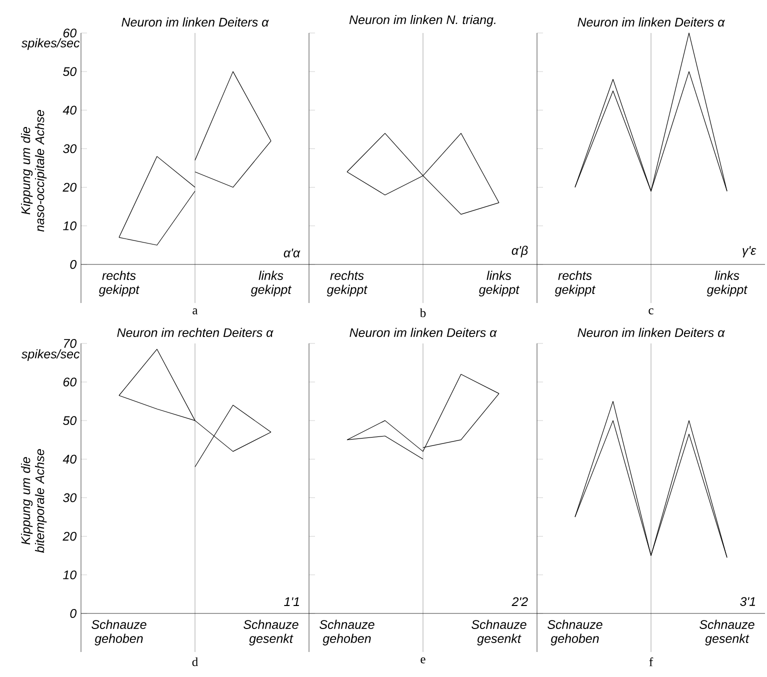  I want to click on x-axis-title: a, so click(195, 311).